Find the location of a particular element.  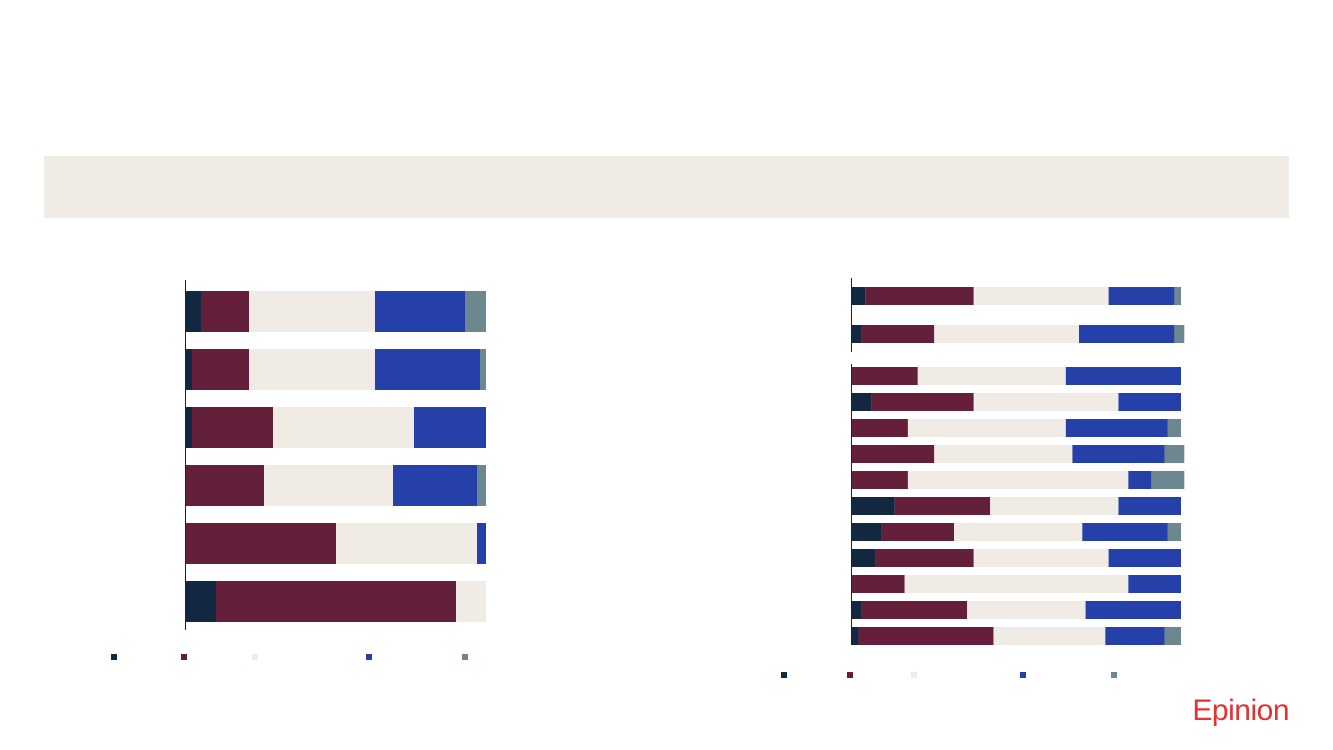

bar-segment-row12-series4 is located at coordinates (1133, 610).